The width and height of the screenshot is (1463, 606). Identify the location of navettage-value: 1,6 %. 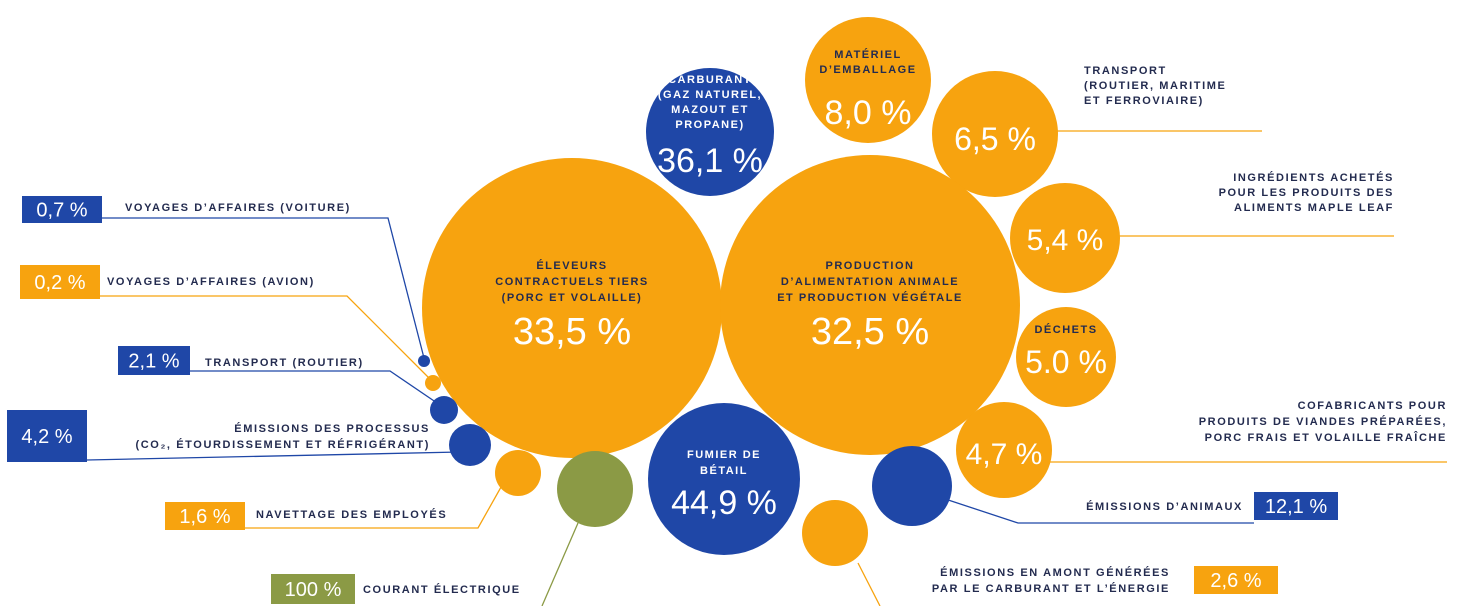
(204, 517).